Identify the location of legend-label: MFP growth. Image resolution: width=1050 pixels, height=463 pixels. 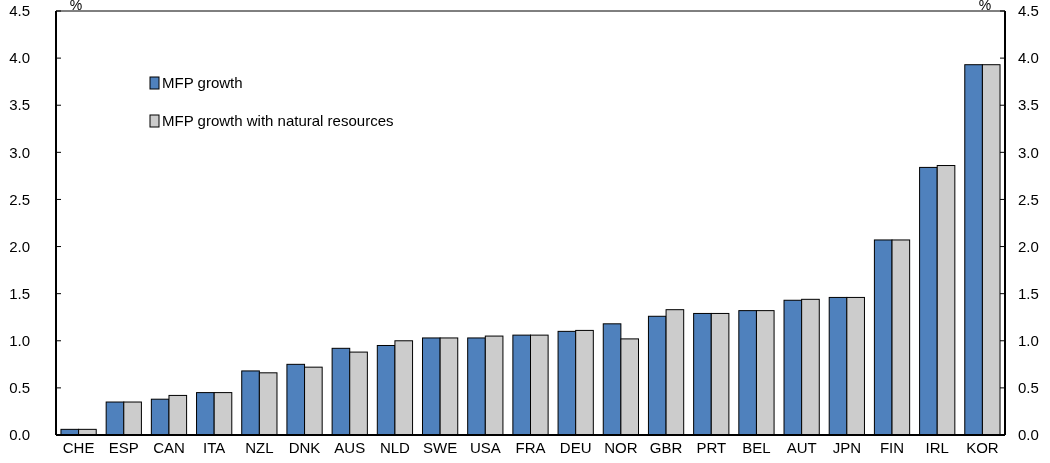
(202, 83).